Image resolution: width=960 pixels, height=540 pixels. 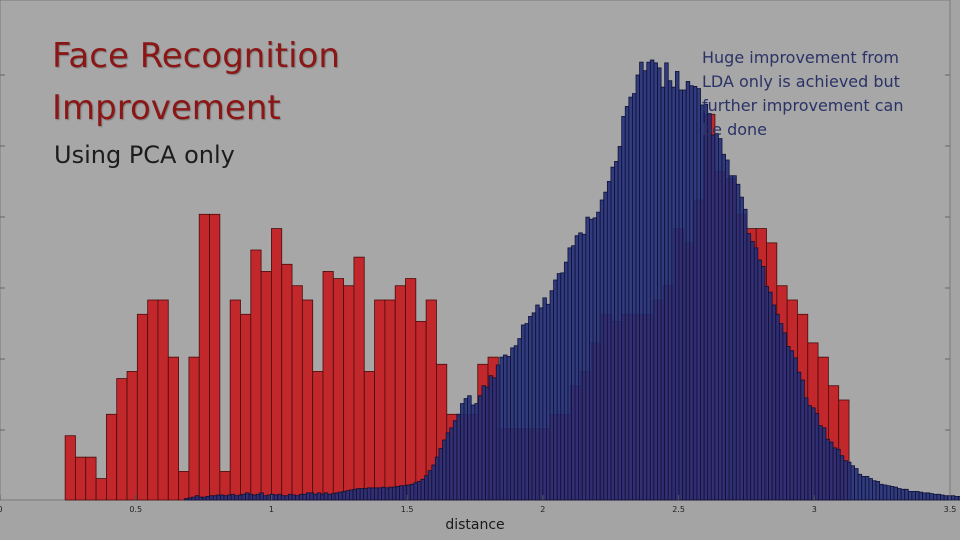 I want to click on x-tick-label: 1.5, so click(x=407, y=509).